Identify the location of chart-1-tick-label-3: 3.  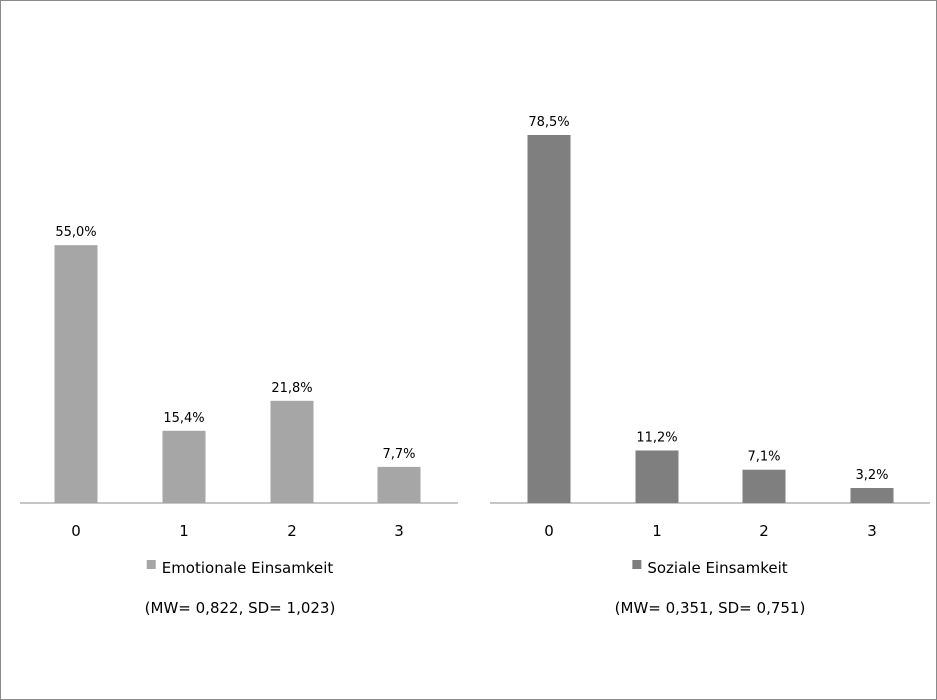
(399, 531).